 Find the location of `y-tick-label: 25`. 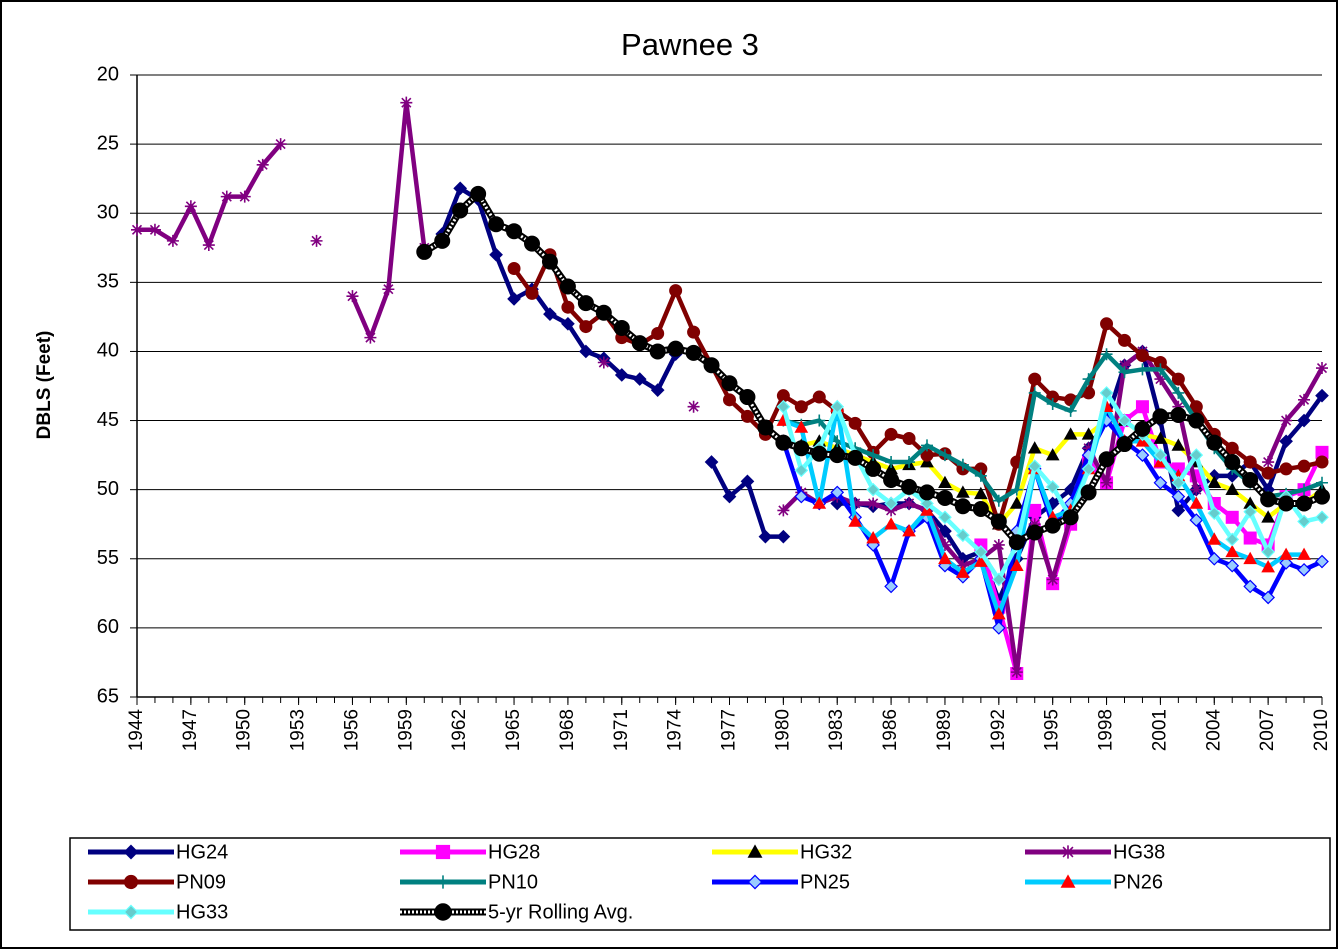

y-tick-label: 25 is located at coordinates (108, 143).